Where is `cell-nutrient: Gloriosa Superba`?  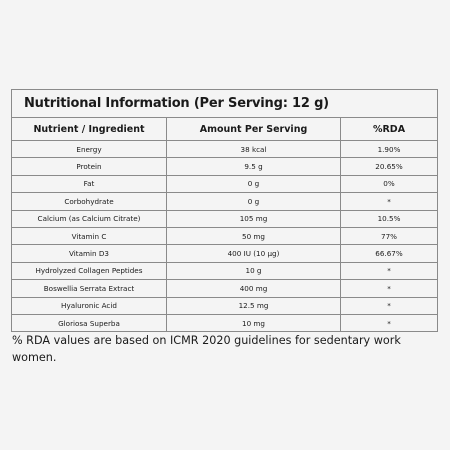 cell-nutrient: Gloriosa Superba is located at coordinates (89, 323).